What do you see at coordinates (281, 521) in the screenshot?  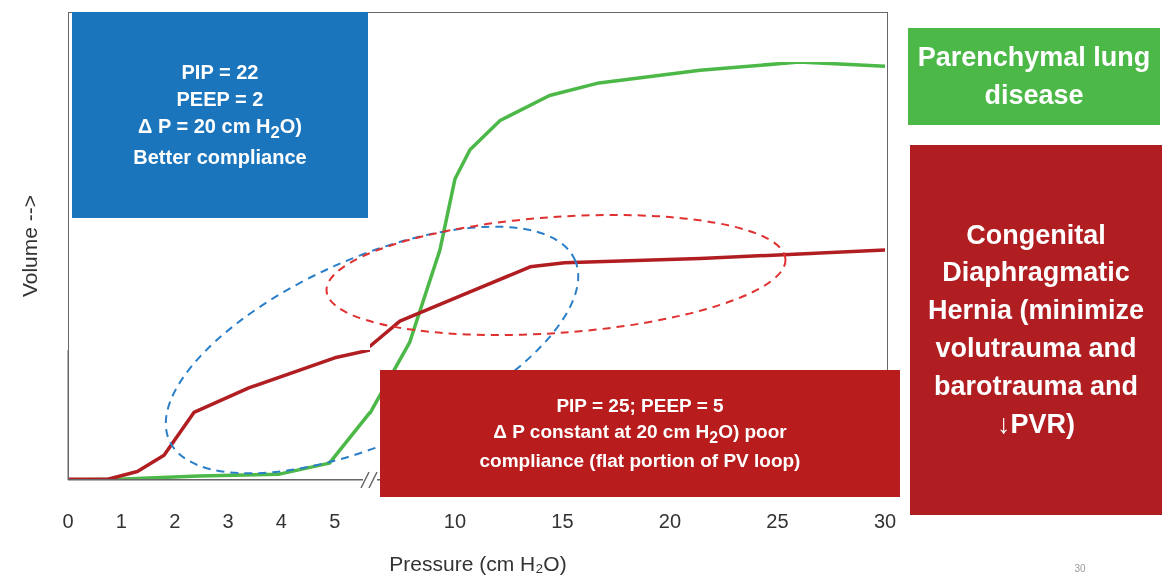 I see `x-tick-label: 4` at bounding box center [281, 521].